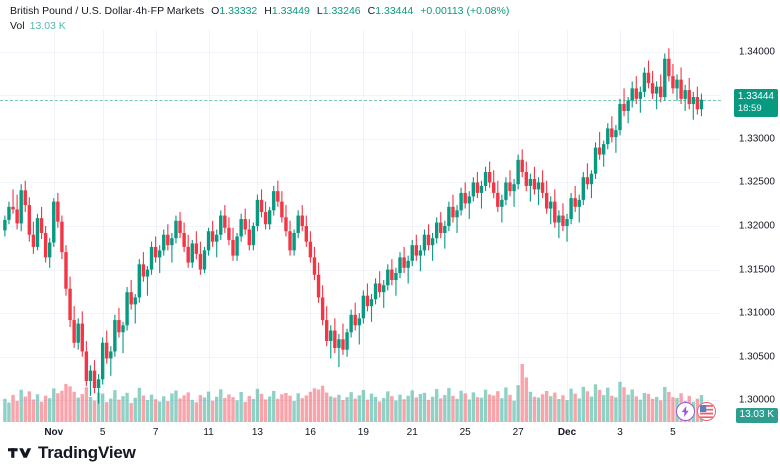 Image resolution: width=780 pixels, height=470 pixels. What do you see at coordinates (54, 432) in the screenshot?
I see `time-axis-tick: Nov` at bounding box center [54, 432].